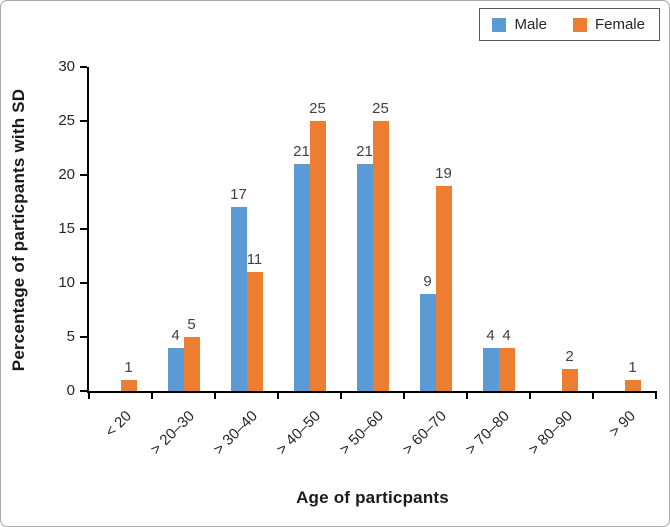 The height and width of the screenshot is (527, 670). I want to click on legend-label-male: Male, so click(530, 24).